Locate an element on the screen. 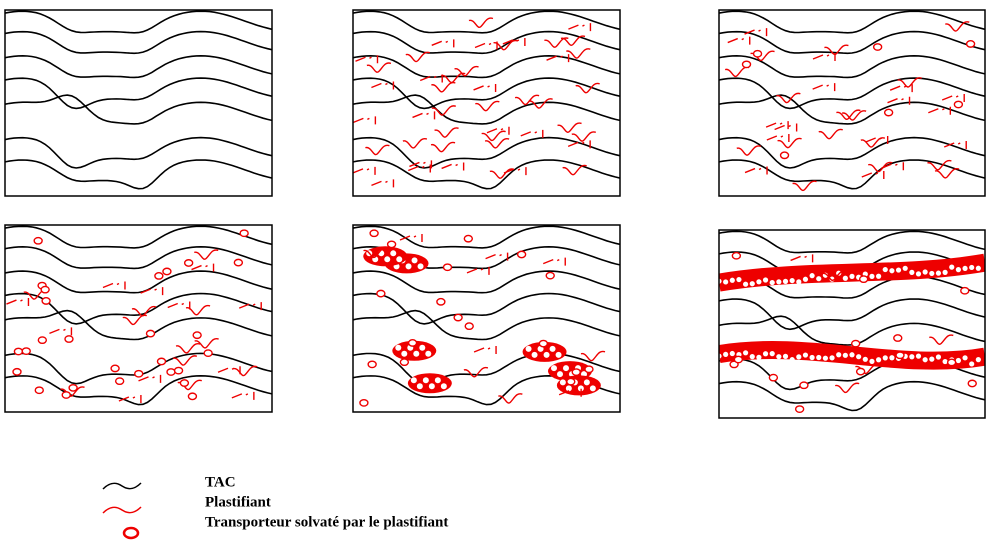 Image resolution: width=986 pixels, height=545 pixels. panel is located at coordinates (486, 318).